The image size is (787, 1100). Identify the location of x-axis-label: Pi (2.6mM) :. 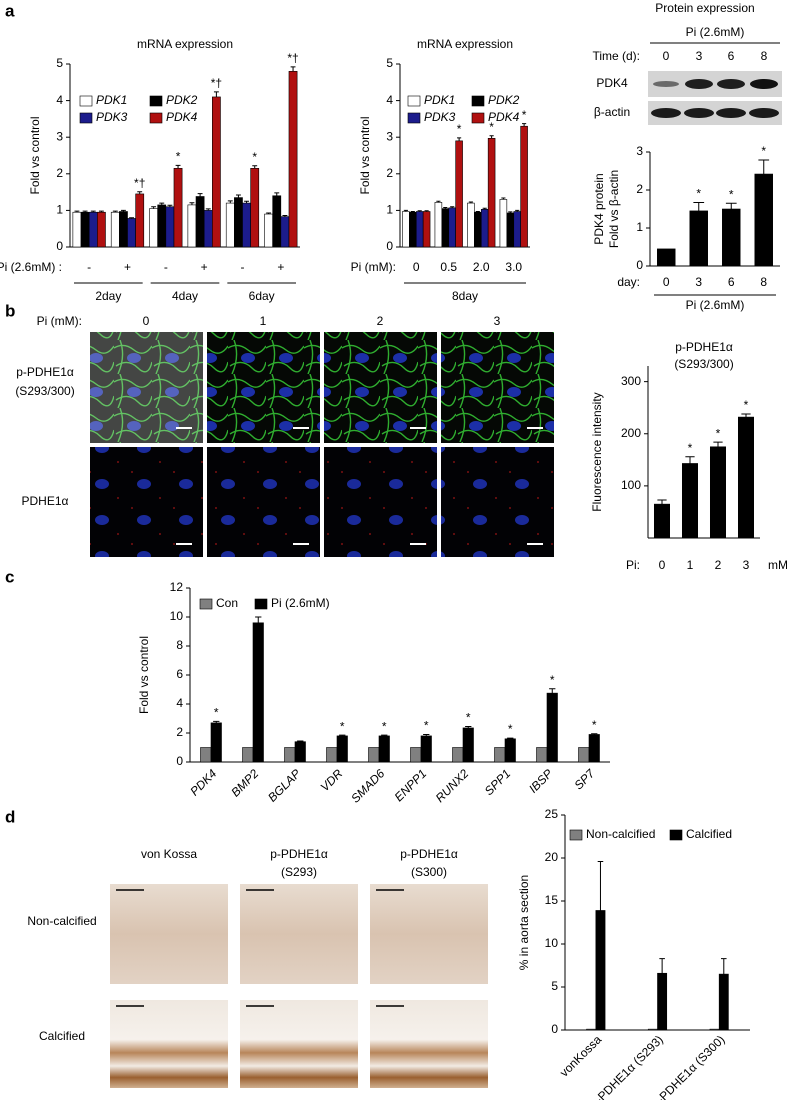
(31, 267).